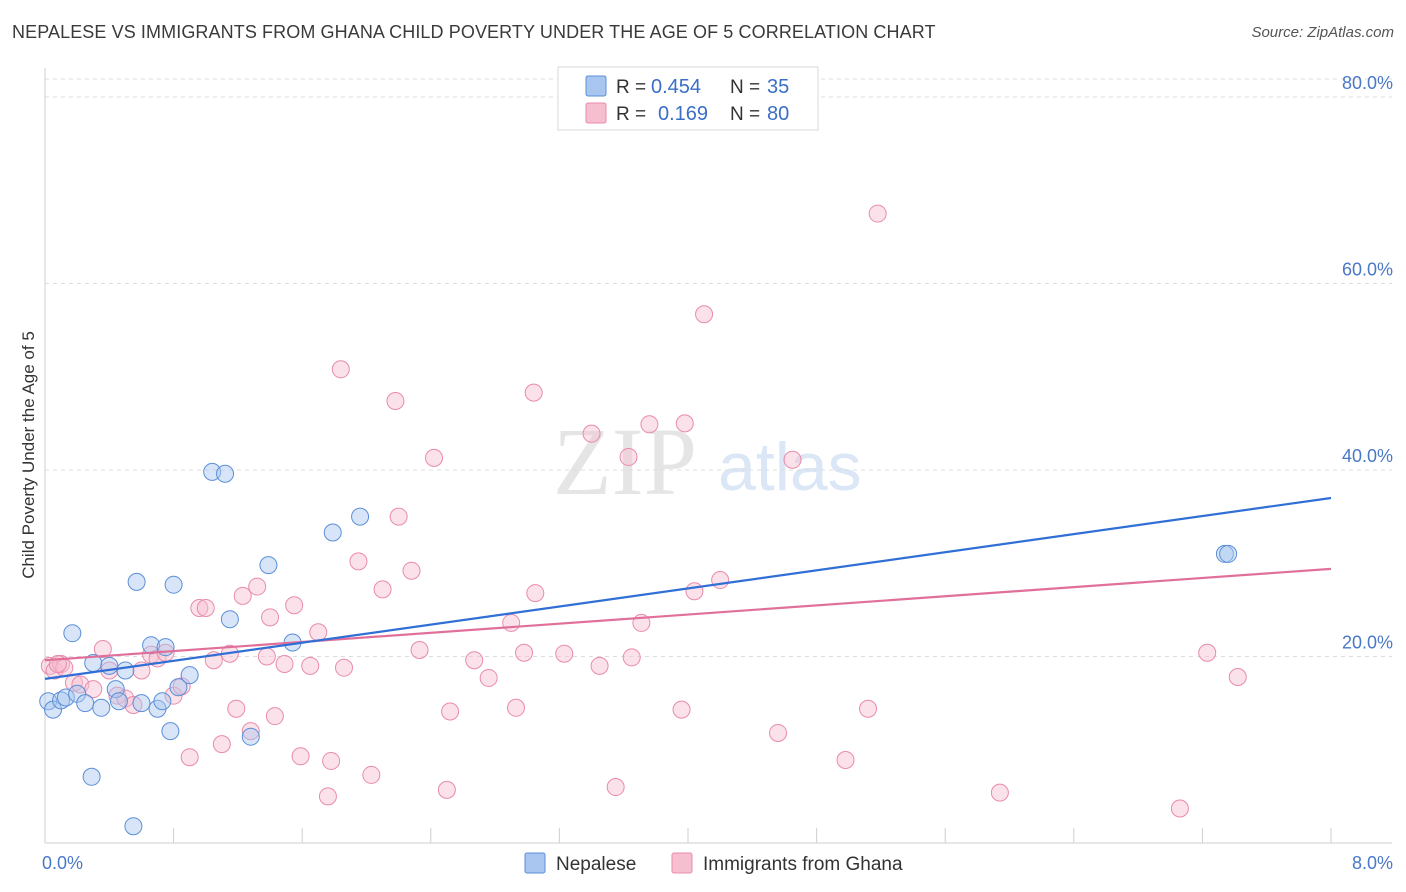 Image resolution: width=1406 pixels, height=892 pixels. What do you see at coordinates (28, 455) in the screenshot?
I see `y-axis-label: Child Poverty Under the Age of 5` at bounding box center [28, 455].